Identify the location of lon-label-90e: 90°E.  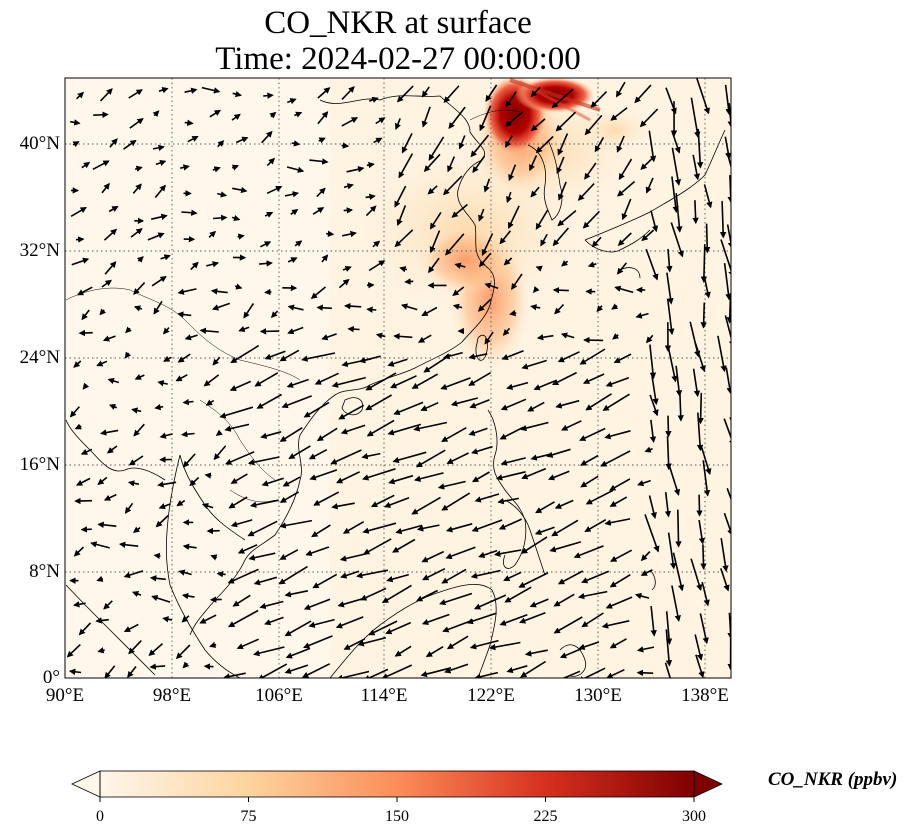
(65, 695).